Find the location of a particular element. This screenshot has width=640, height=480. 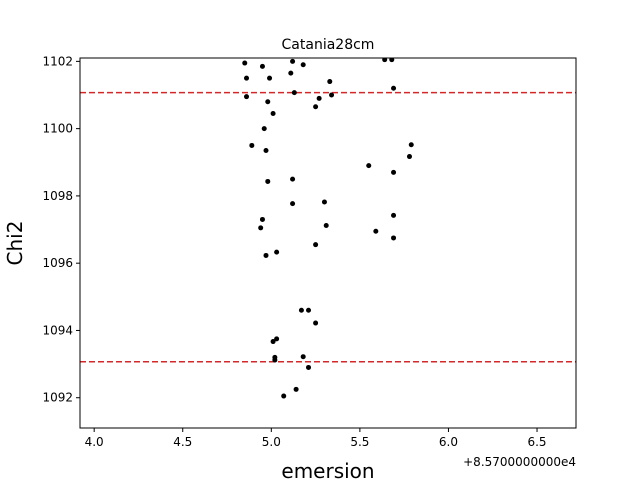

y-axis: 1092 1094 1096 1098 1100 1102 is located at coordinates (61, 229).